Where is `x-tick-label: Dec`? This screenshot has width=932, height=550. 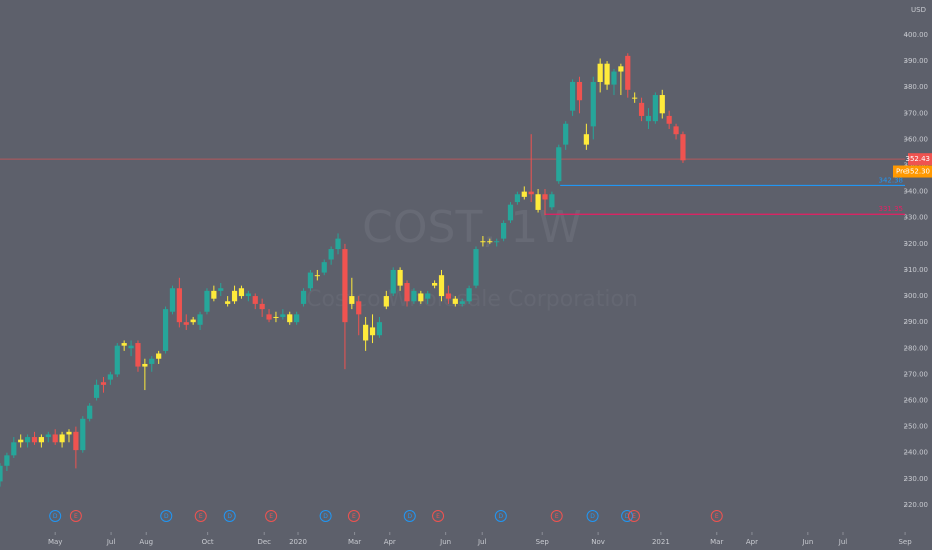
x-tick-label: Dec is located at coordinates (264, 542).